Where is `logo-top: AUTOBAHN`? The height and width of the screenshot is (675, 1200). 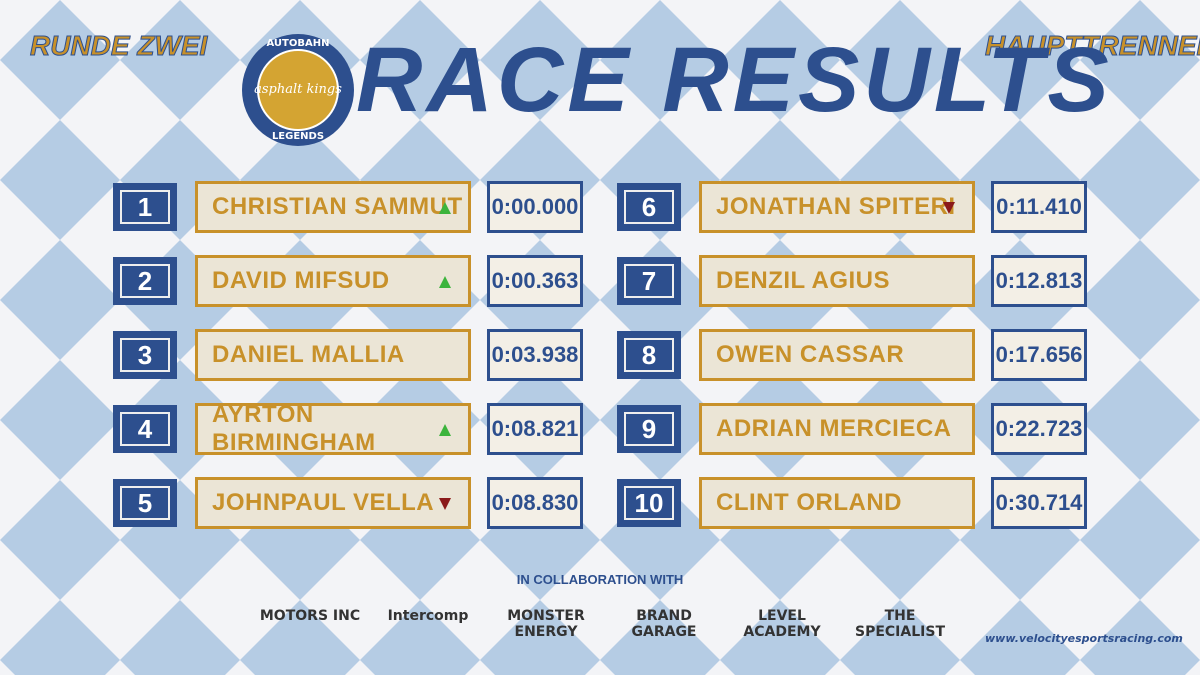 logo-top: AUTOBAHN is located at coordinates (298, 43).